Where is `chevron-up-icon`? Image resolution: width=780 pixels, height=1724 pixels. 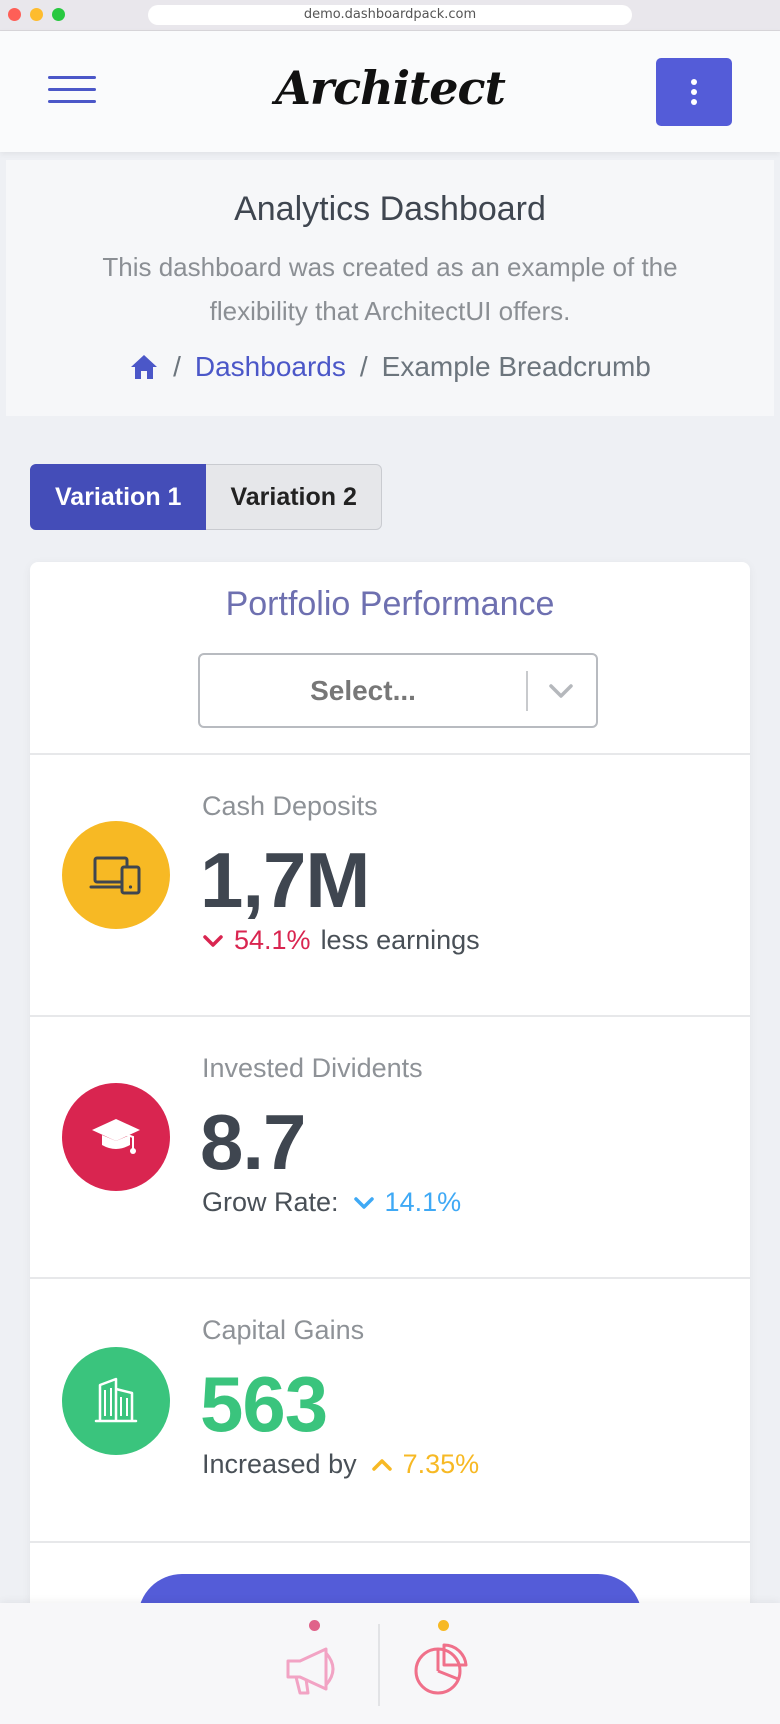
chevron-up-icon is located at coordinates (381, 1464).